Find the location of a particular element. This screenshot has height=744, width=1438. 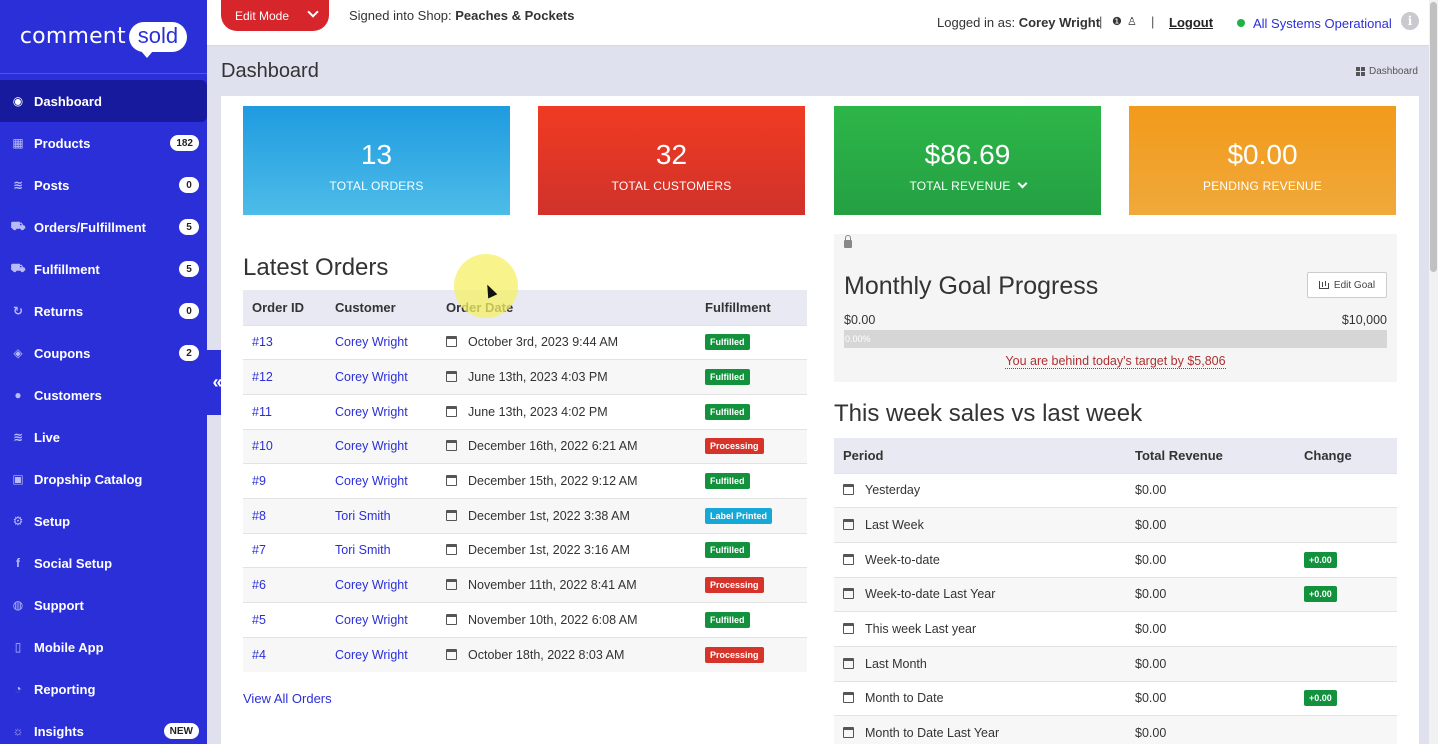

sidebar-item-label: Reporting is located at coordinates (65, 689).